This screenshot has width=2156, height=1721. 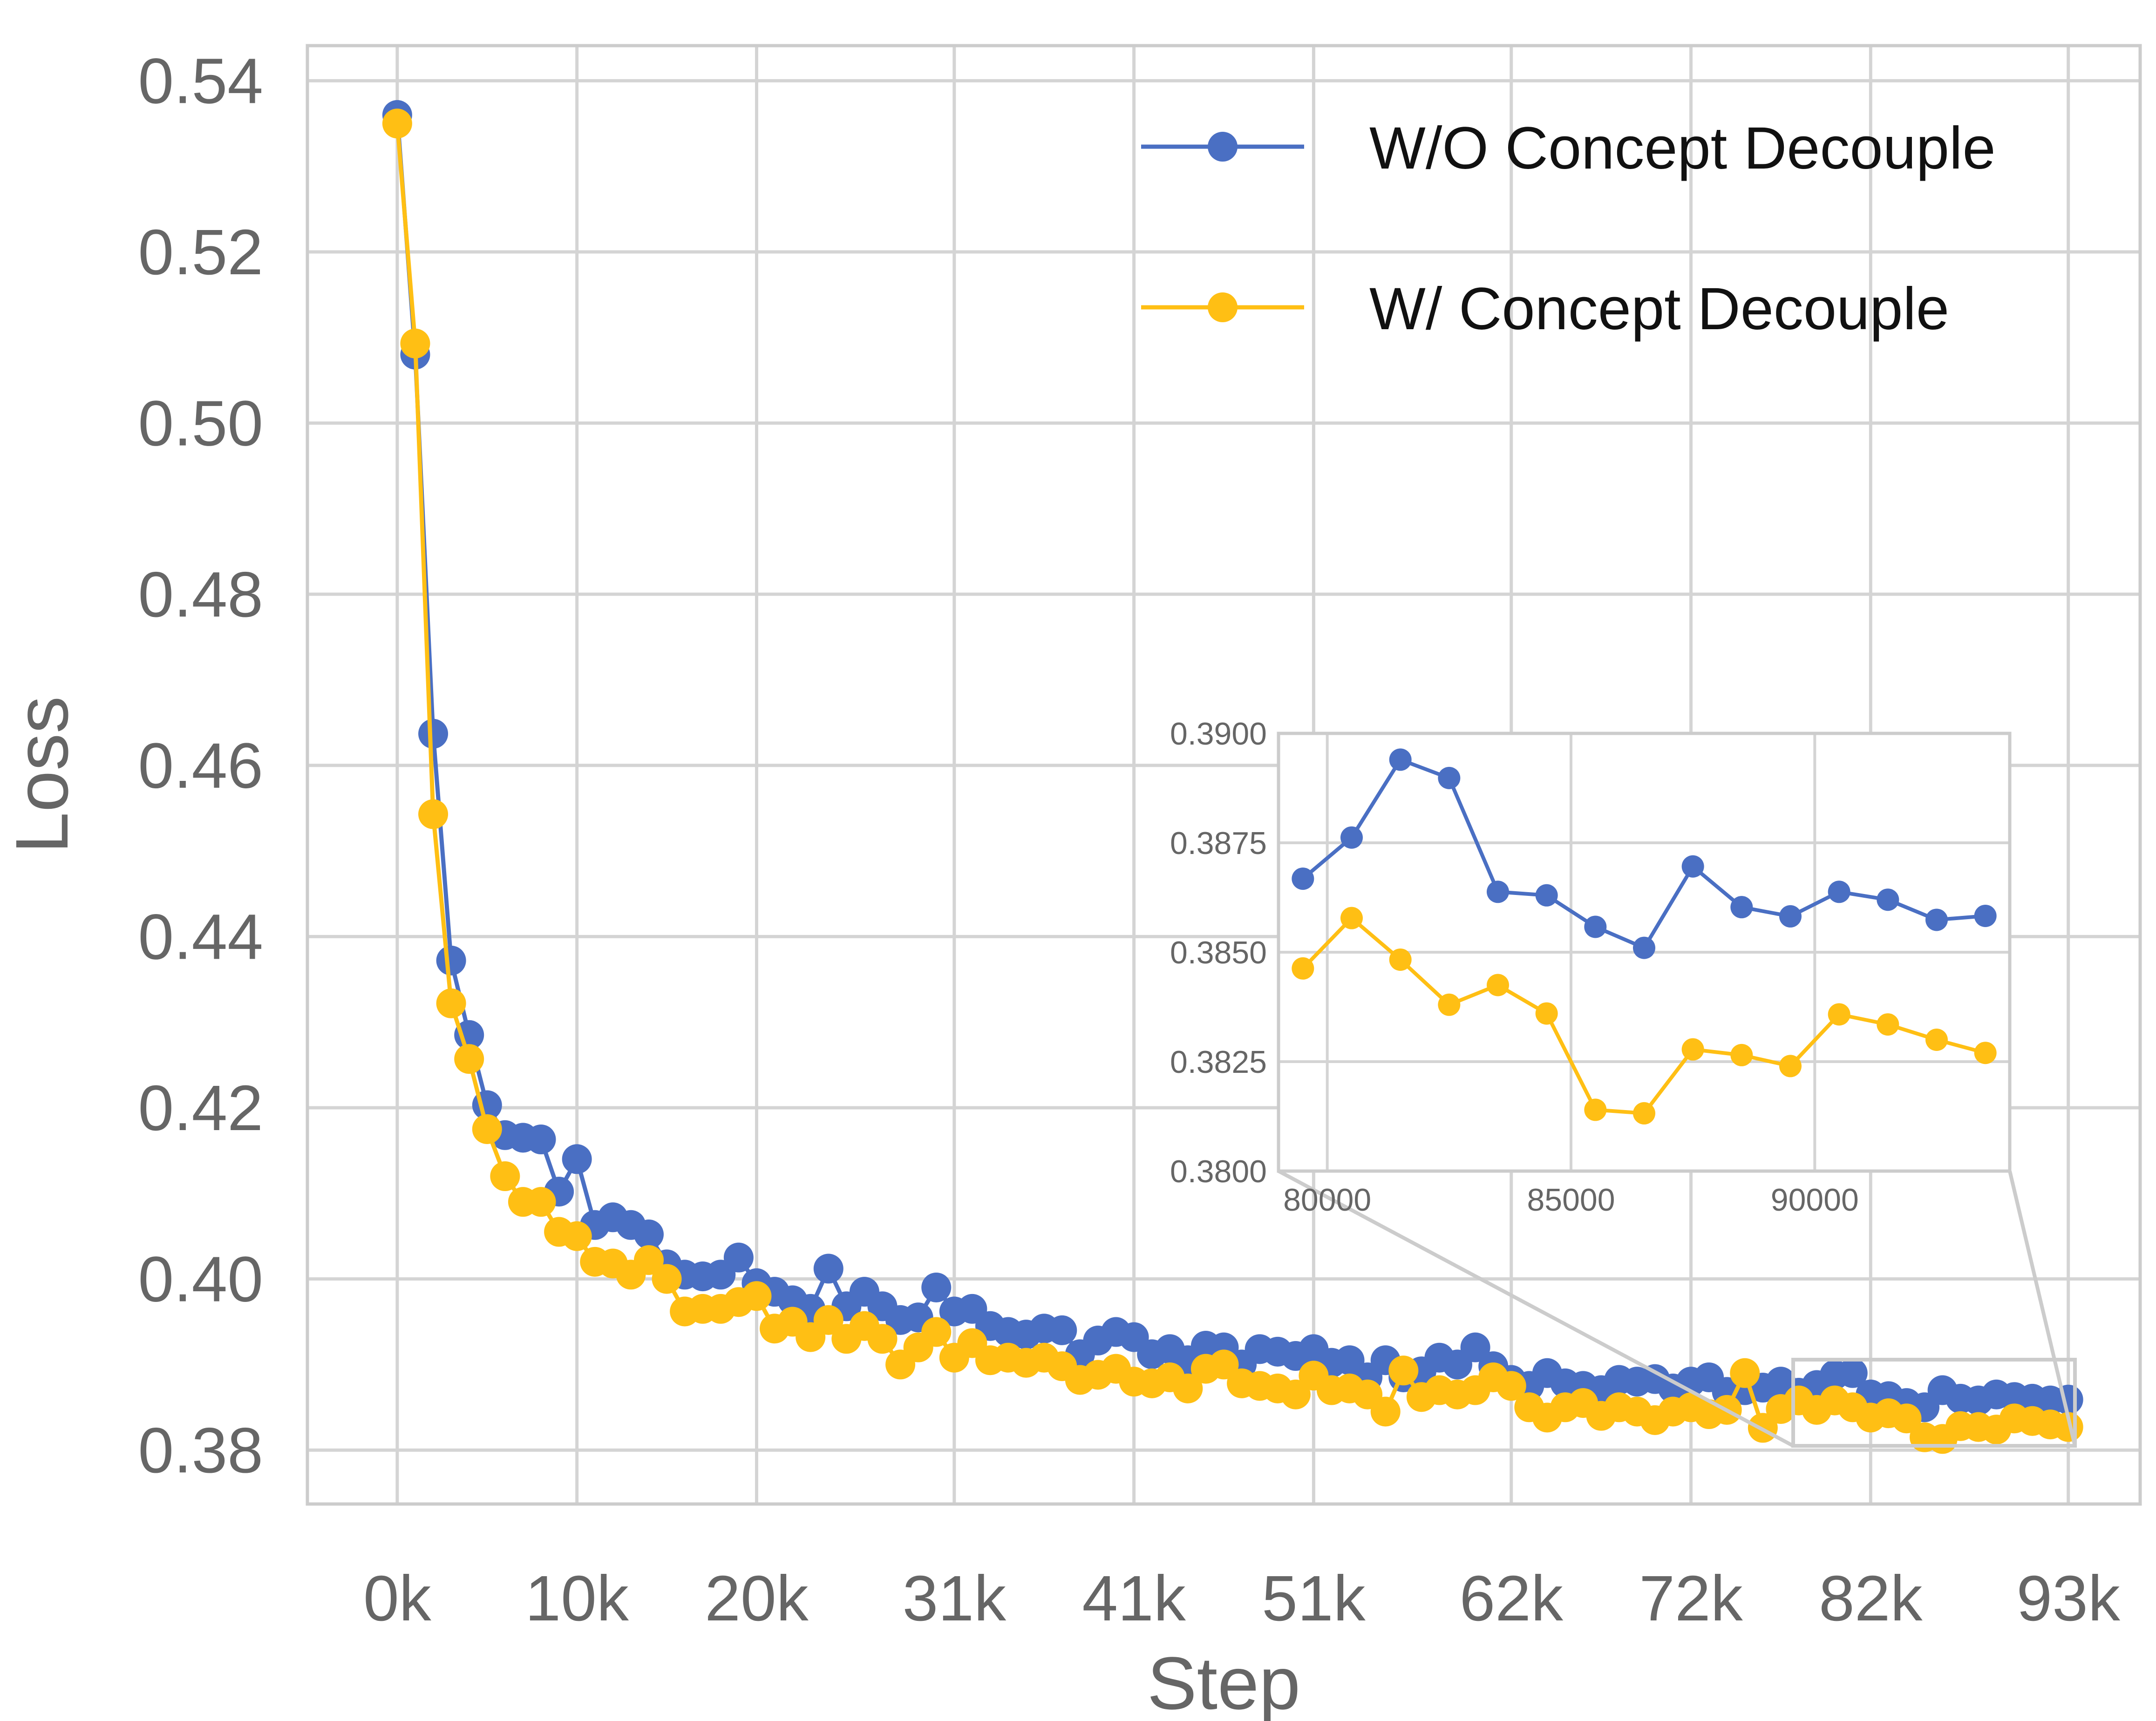 What do you see at coordinates (200, 81) in the screenshot?
I see `y-tick-label: 0.54` at bounding box center [200, 81].